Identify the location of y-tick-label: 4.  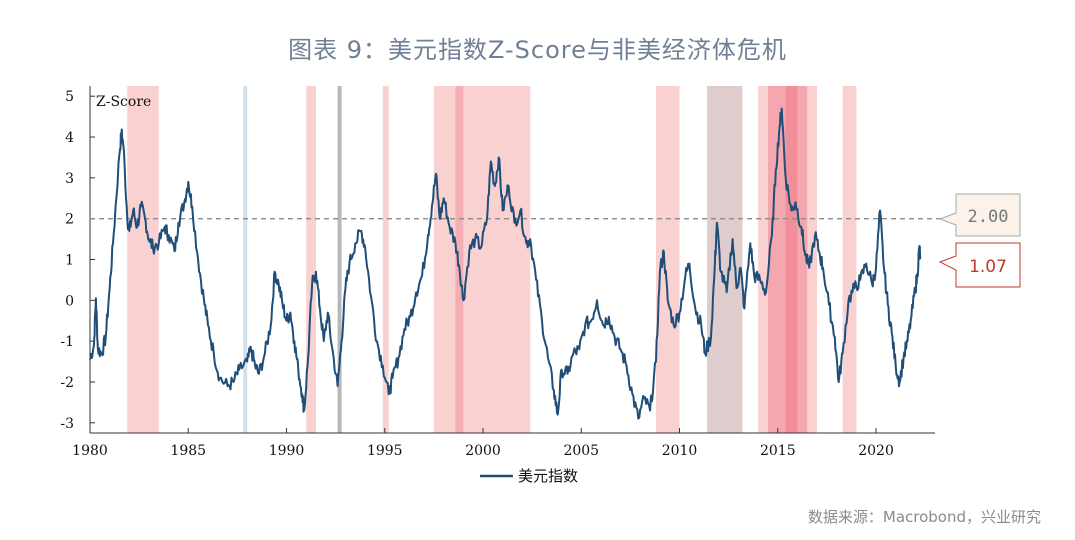
(69, 138).